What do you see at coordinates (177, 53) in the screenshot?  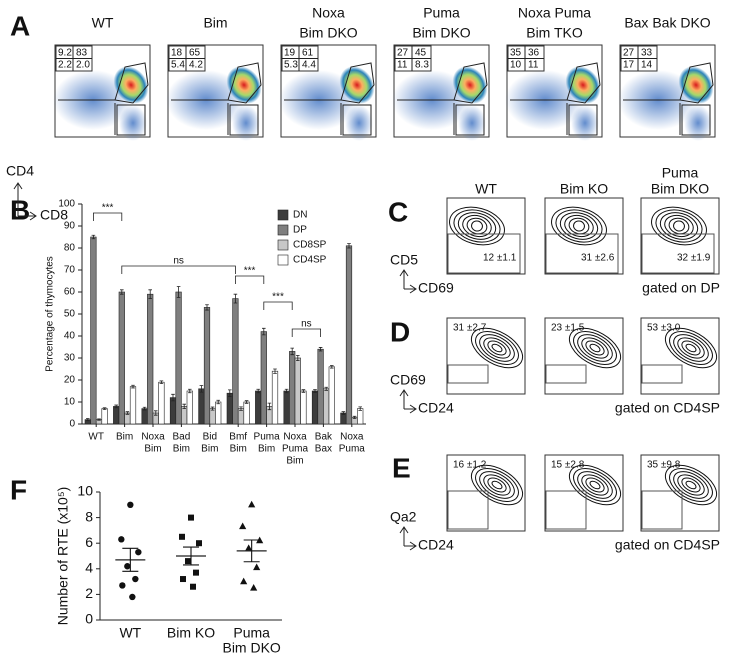 I see `quadrant-value: 18` at bounding box center [177, 53].